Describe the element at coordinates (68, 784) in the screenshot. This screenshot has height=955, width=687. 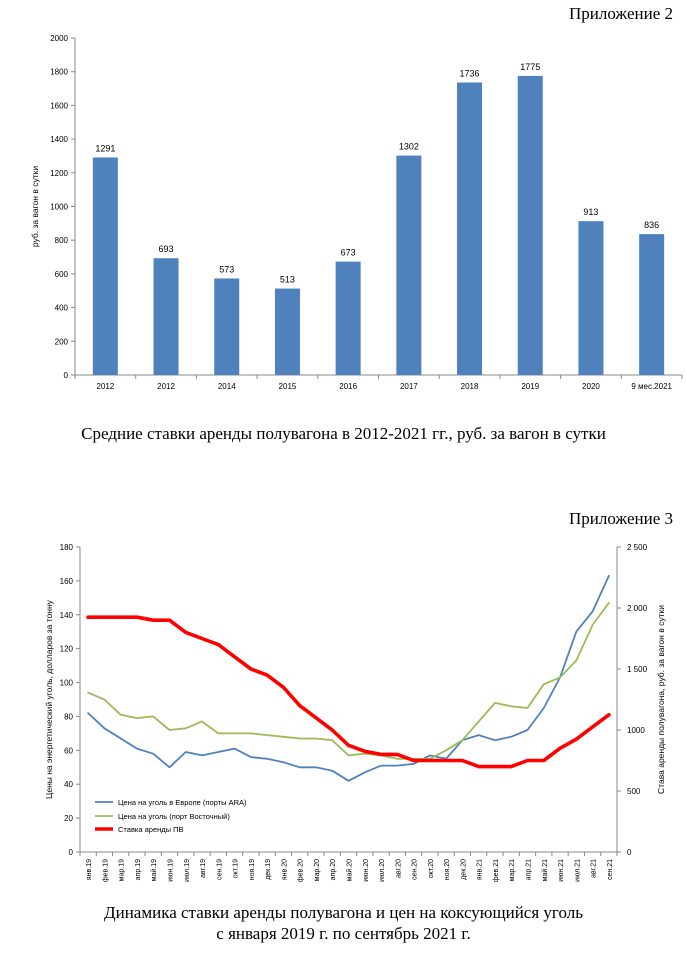
I see `left-tick-label: 40` at that location.